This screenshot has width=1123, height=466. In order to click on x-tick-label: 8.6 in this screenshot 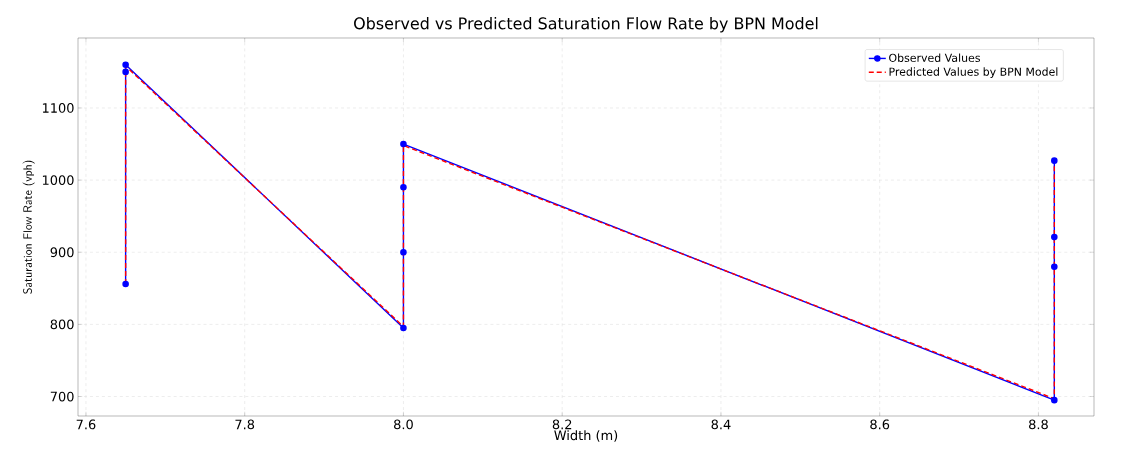, I will do `click(880, 424)`.